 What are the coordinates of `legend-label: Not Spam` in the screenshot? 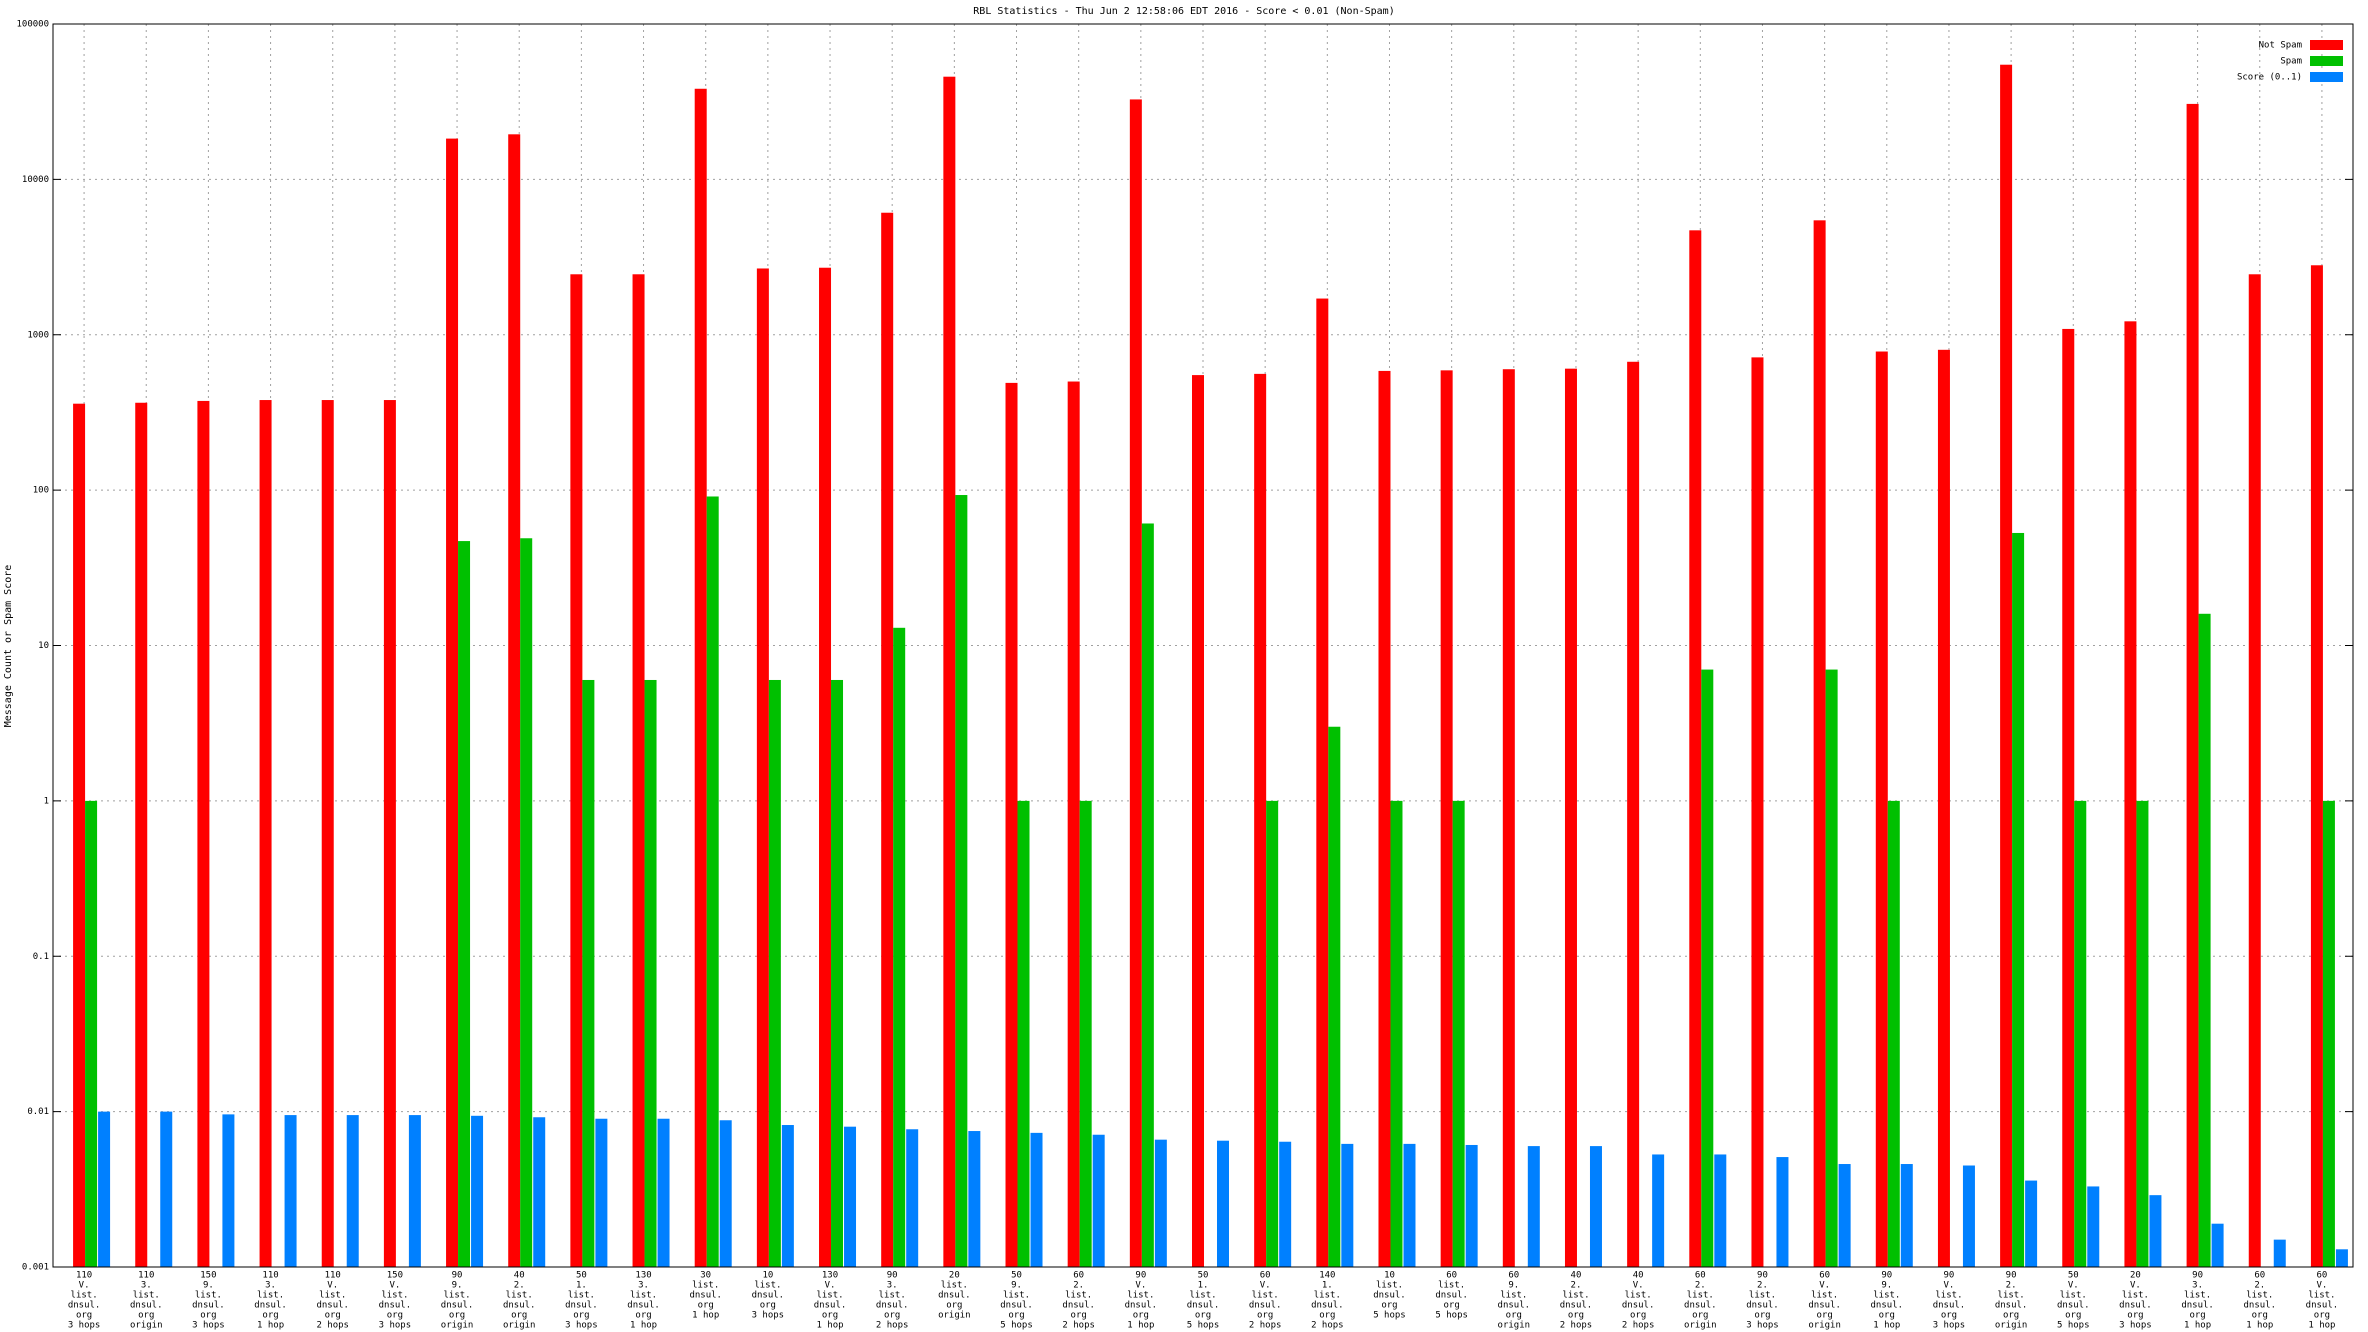 It's located at (2280, 46).